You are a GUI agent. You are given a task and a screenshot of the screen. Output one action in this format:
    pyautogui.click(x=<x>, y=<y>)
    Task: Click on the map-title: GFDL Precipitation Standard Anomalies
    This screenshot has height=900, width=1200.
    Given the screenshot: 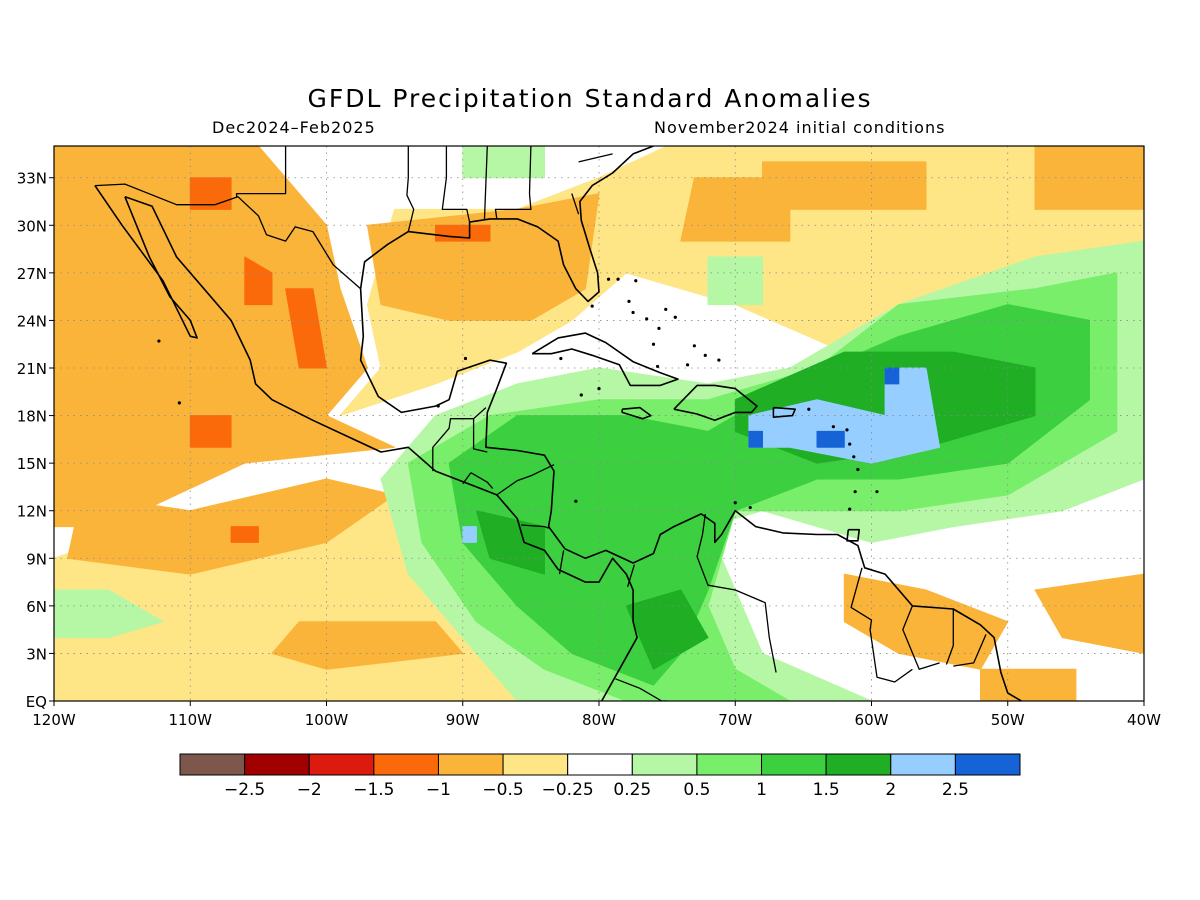 What is the action you would take?
    pyautogui.click(x=590, y=98)
    